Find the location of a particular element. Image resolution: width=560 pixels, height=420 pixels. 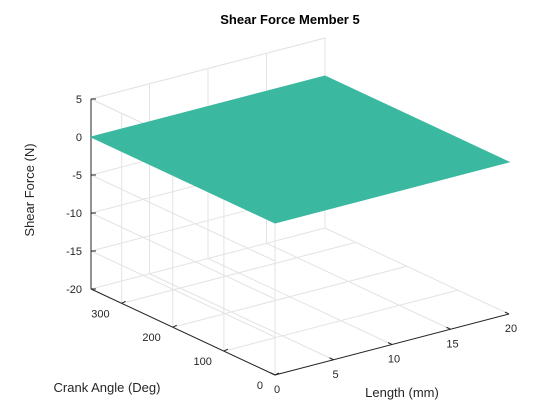

x-axis-label: Length (mm) is located at coordinates (402, 392).